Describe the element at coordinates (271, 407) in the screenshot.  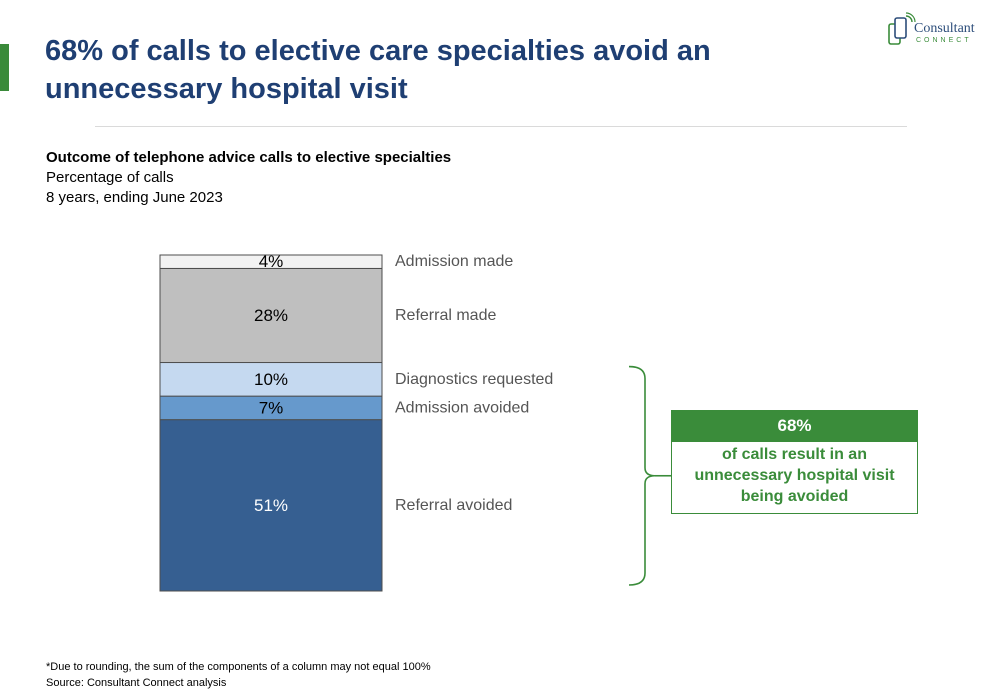
I see `data-label-admission-avoided: 7%` at that location.